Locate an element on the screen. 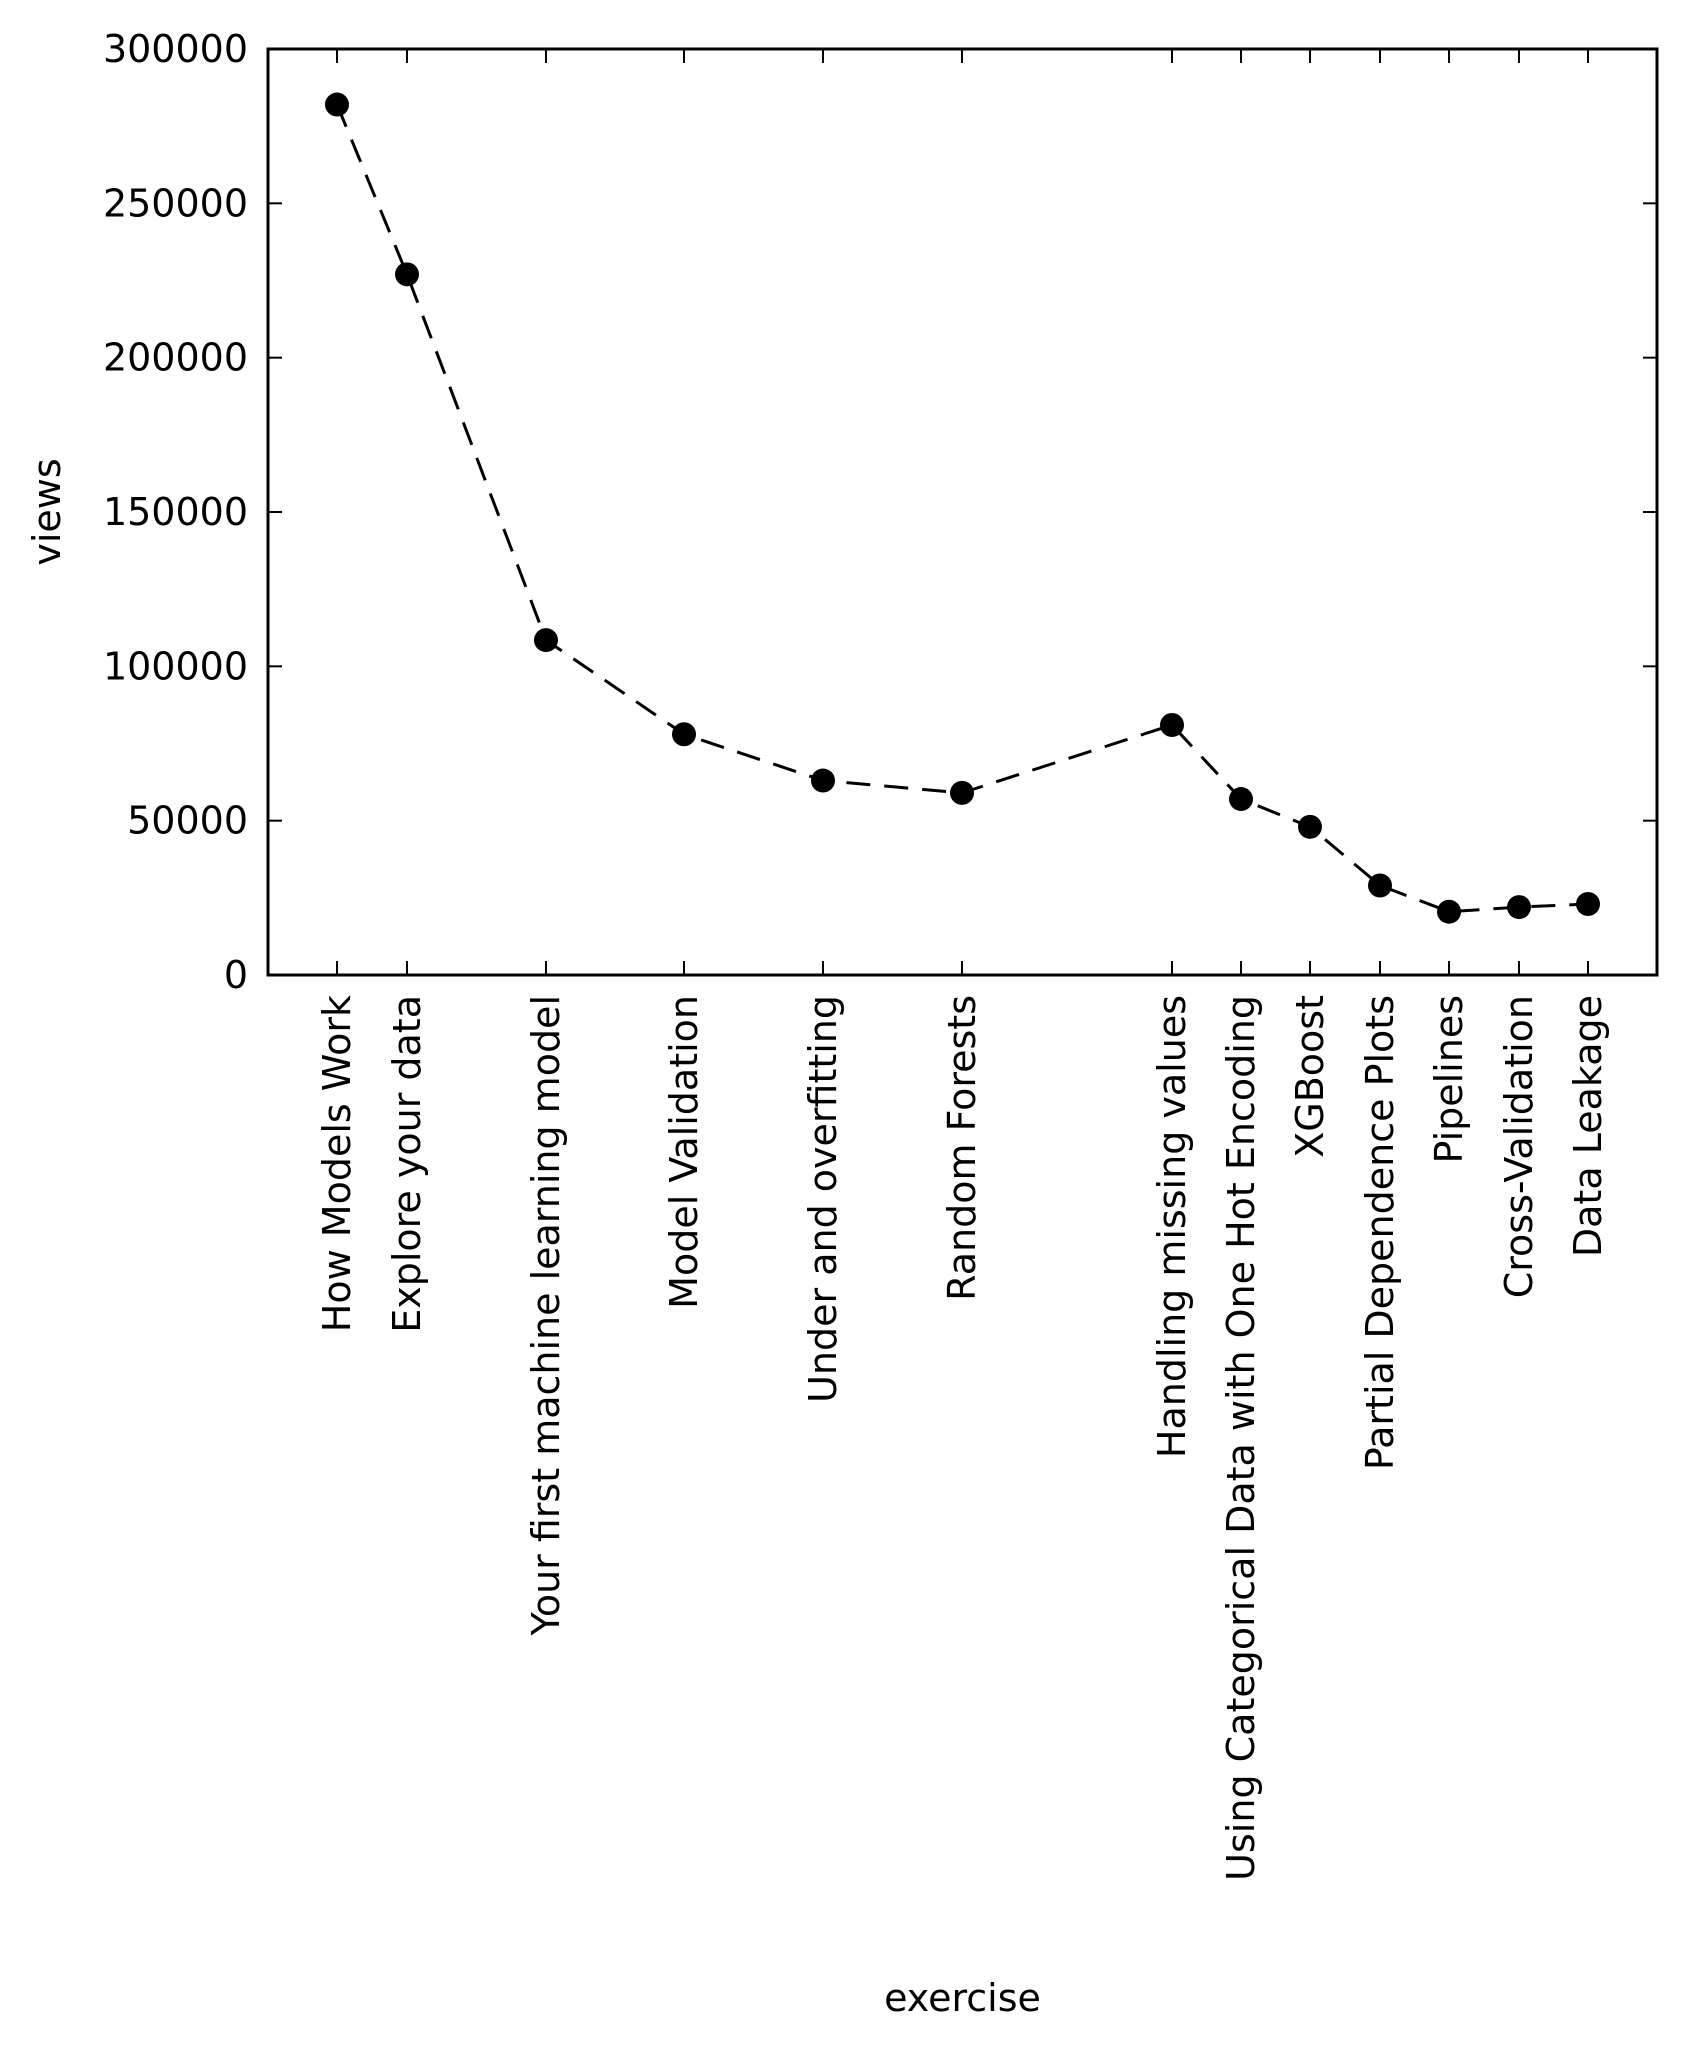  y-tick-label: 50000 is located at coordinates (187, 821).